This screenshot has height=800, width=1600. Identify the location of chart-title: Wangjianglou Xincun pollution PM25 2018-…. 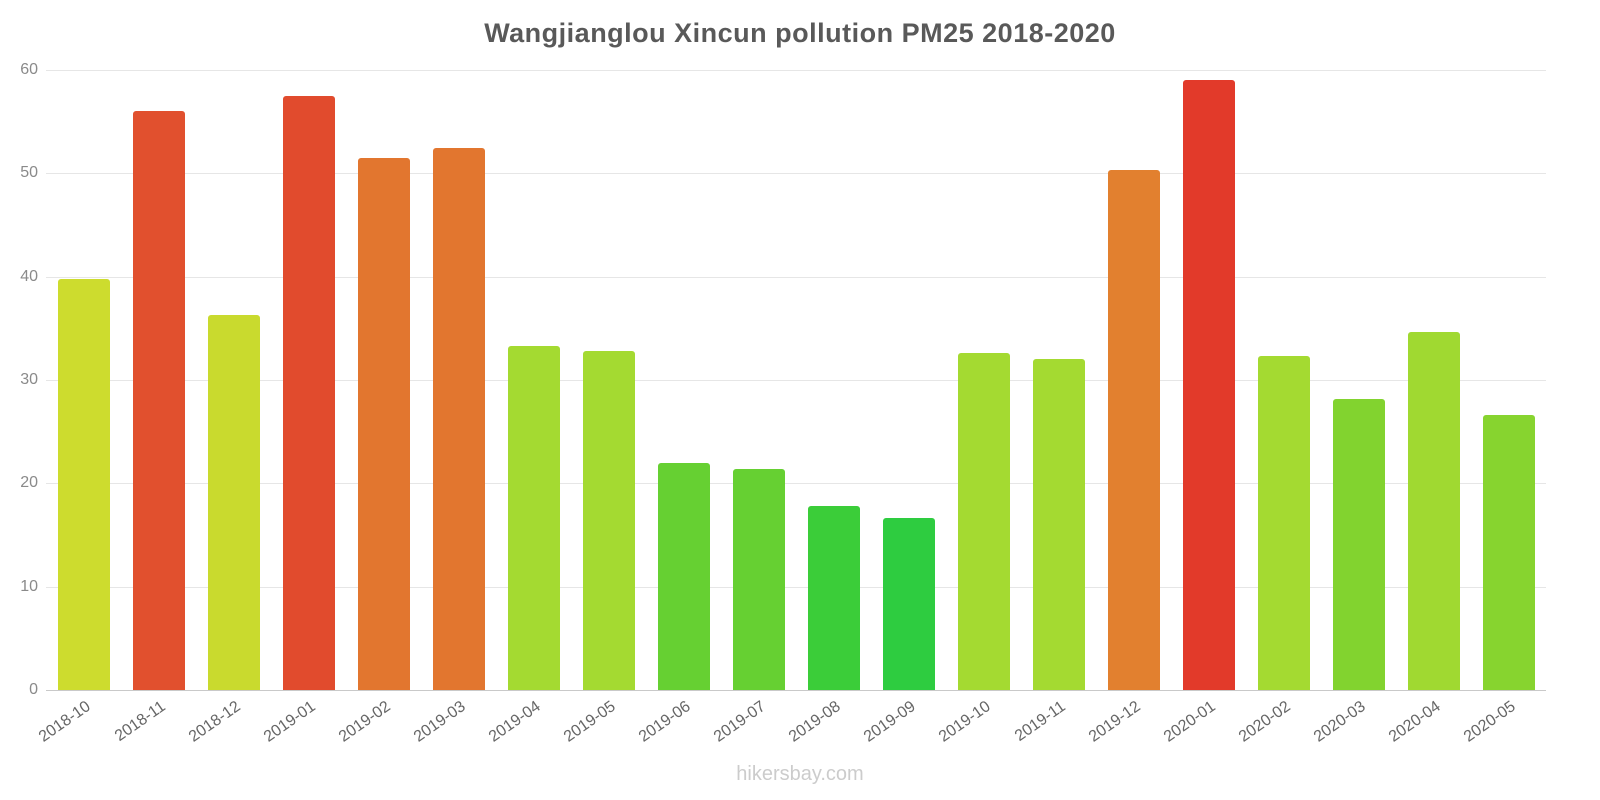
(800, 33).